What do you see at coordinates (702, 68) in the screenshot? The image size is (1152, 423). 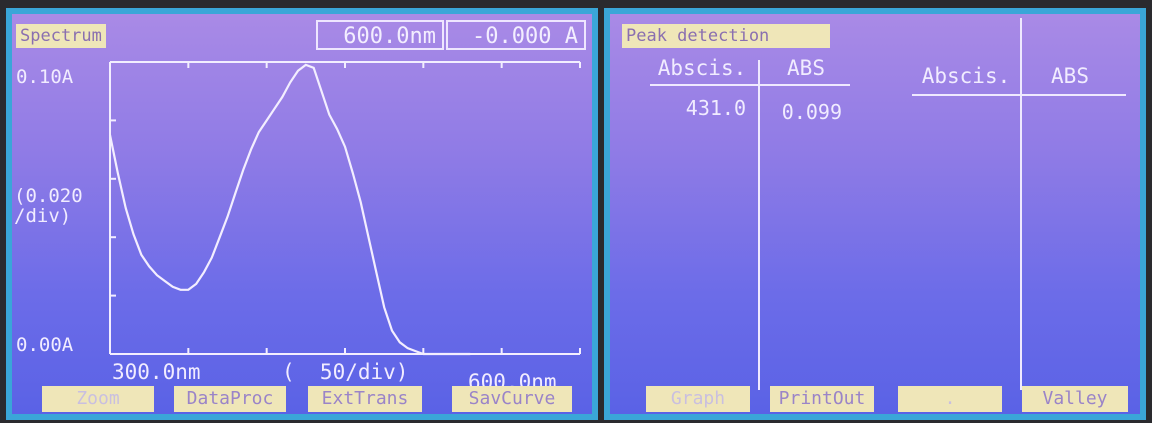 I see `column-header-abscis-1: Abscis.` at bounding box center [702, 68].